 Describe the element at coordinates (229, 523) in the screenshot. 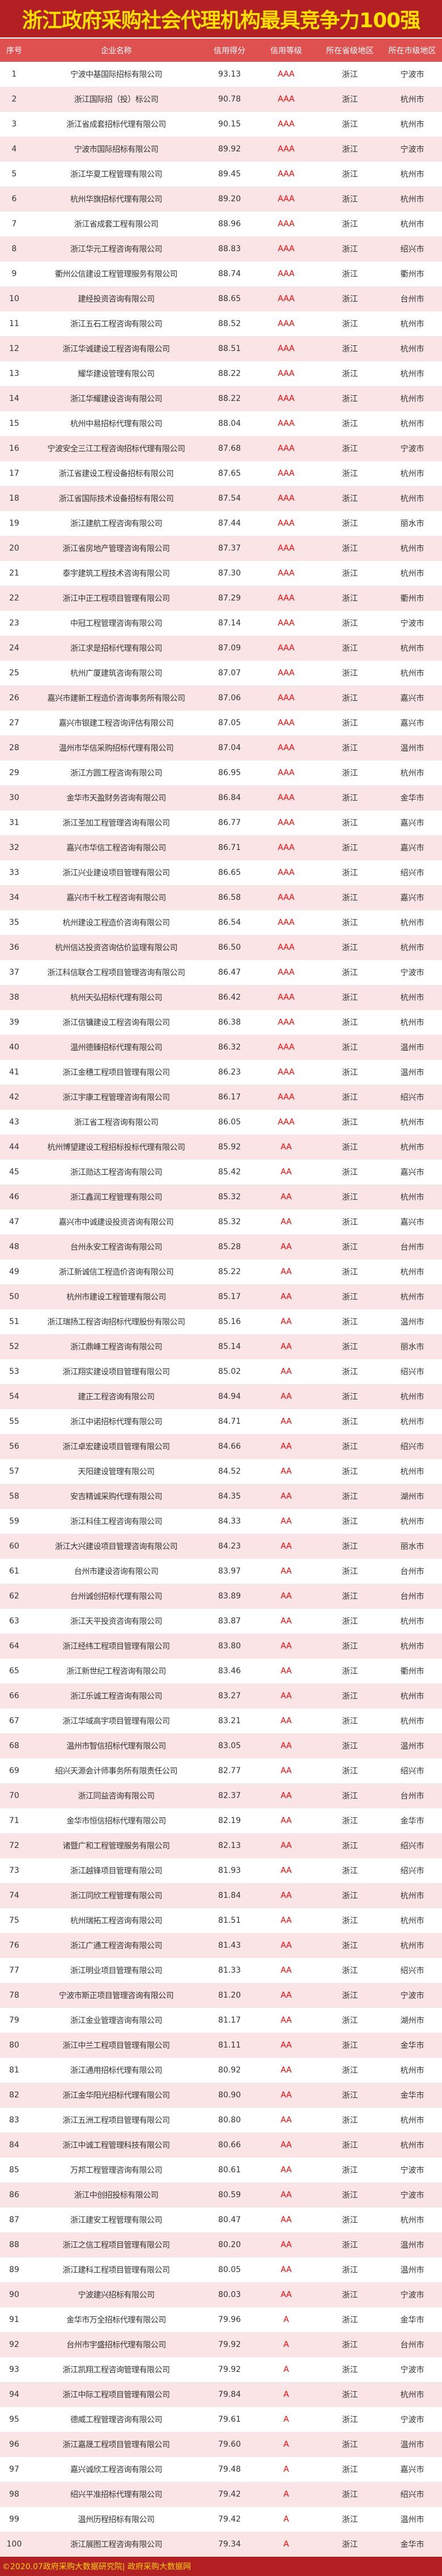

I see `credit-score-cell: 87.44` at that location.